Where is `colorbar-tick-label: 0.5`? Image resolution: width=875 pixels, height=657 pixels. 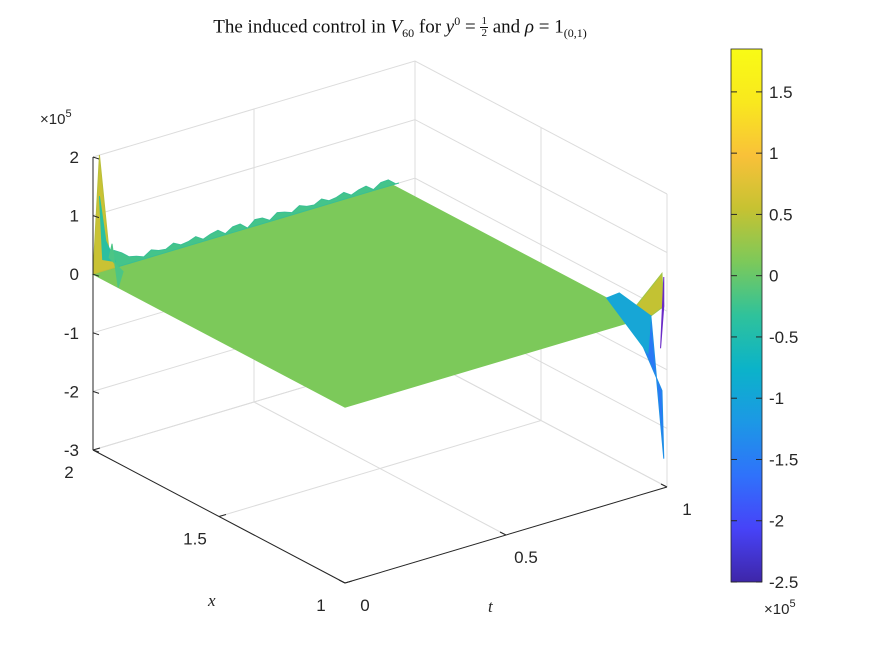 colorbar-tick-label: 0.5 is located at coordinates (781, 214).